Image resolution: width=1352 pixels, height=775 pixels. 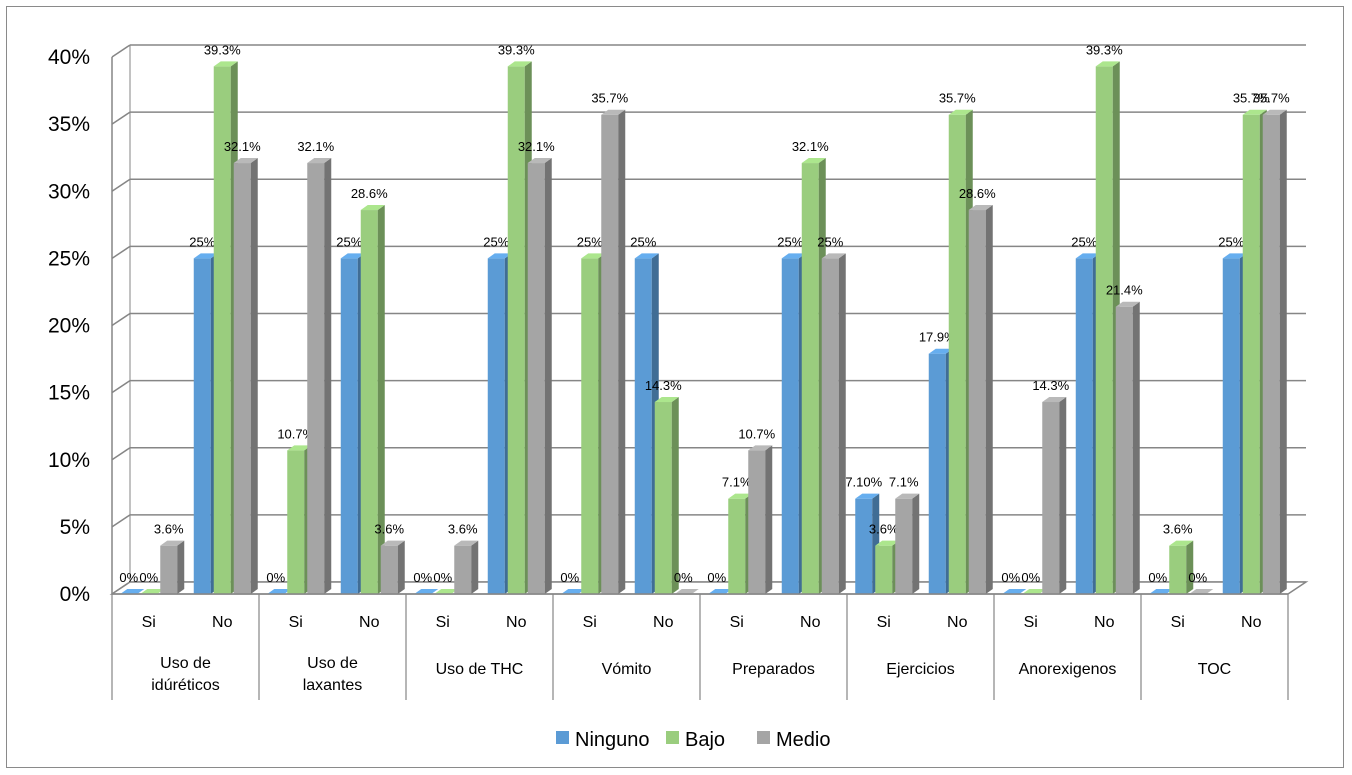 What do you see at coordinates (803, 740) in the screenshot?
I see `legend-label-medio: Medio` at bounding box center [803, 740].